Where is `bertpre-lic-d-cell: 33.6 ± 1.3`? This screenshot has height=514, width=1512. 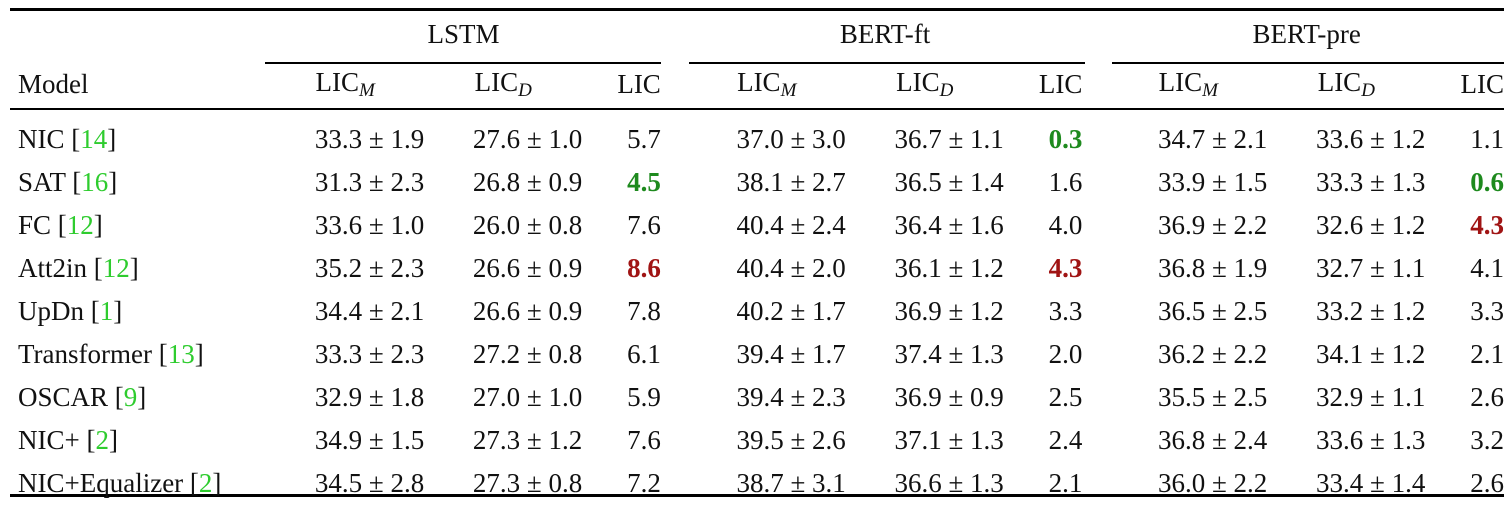
bertpre-lic-d-cell: 33.6 ± 1.3 is located at coordinates (1371, 440).